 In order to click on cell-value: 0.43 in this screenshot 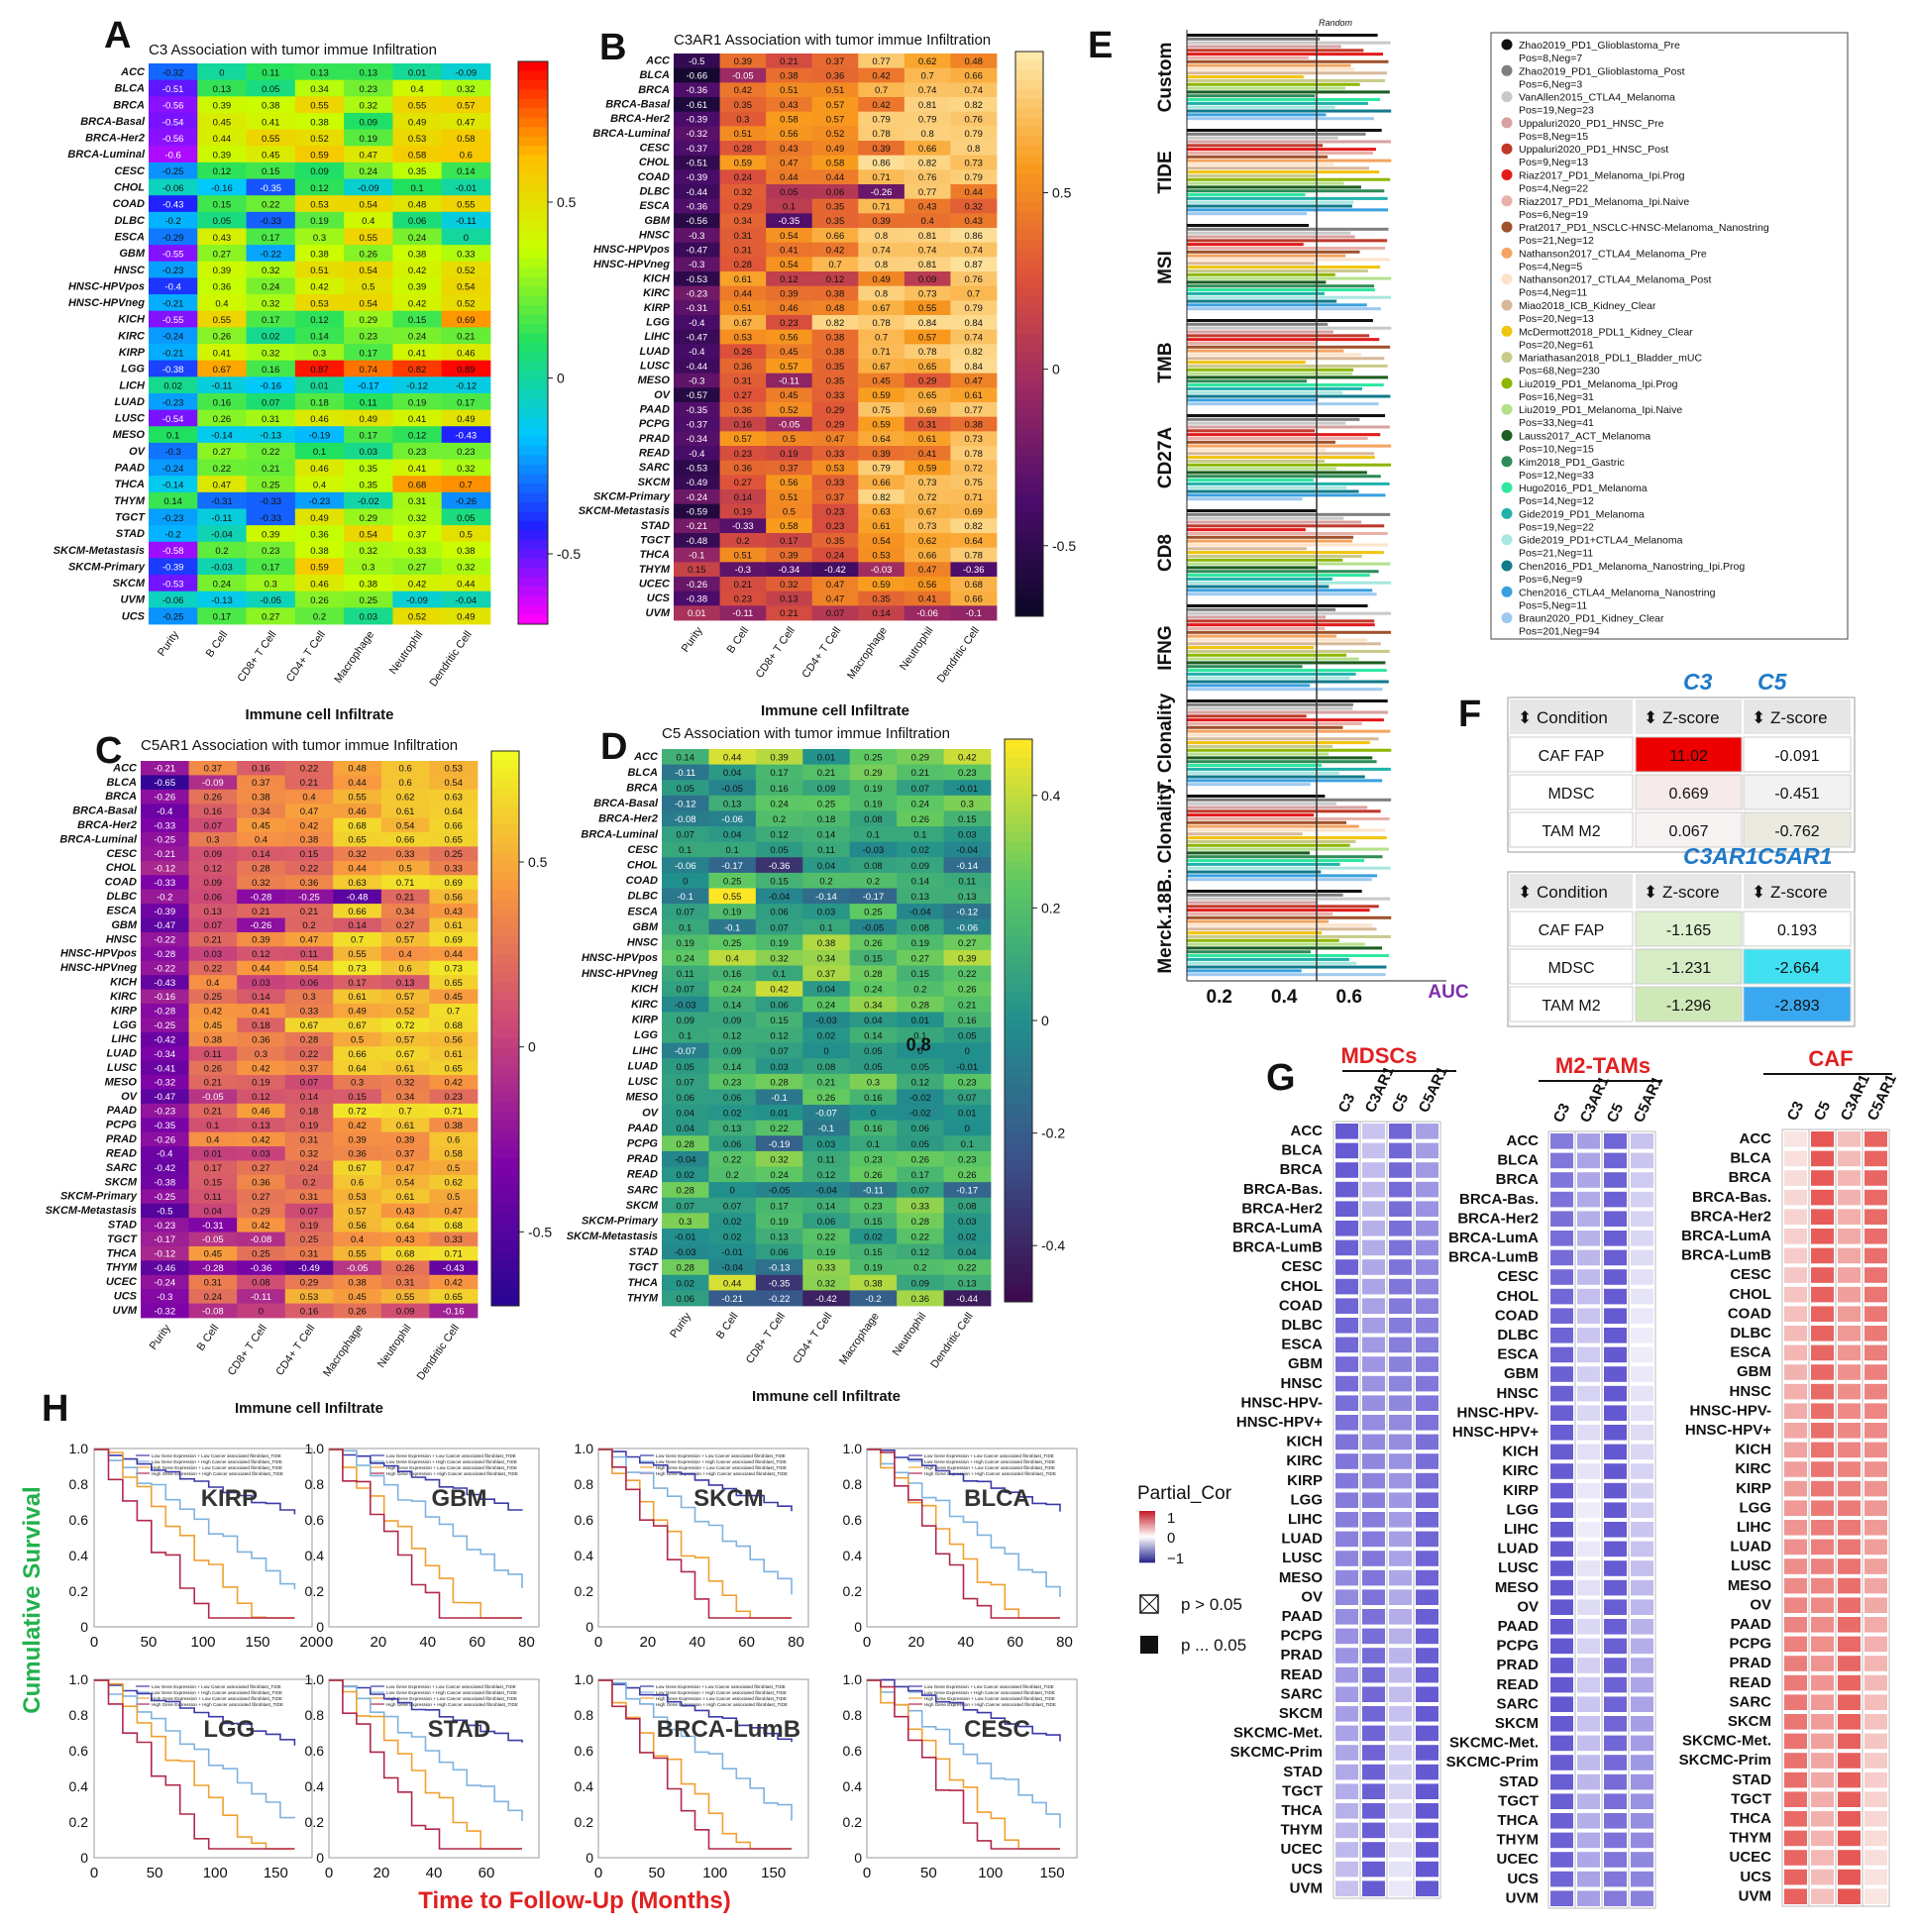, I will do `click(789, 150)`.